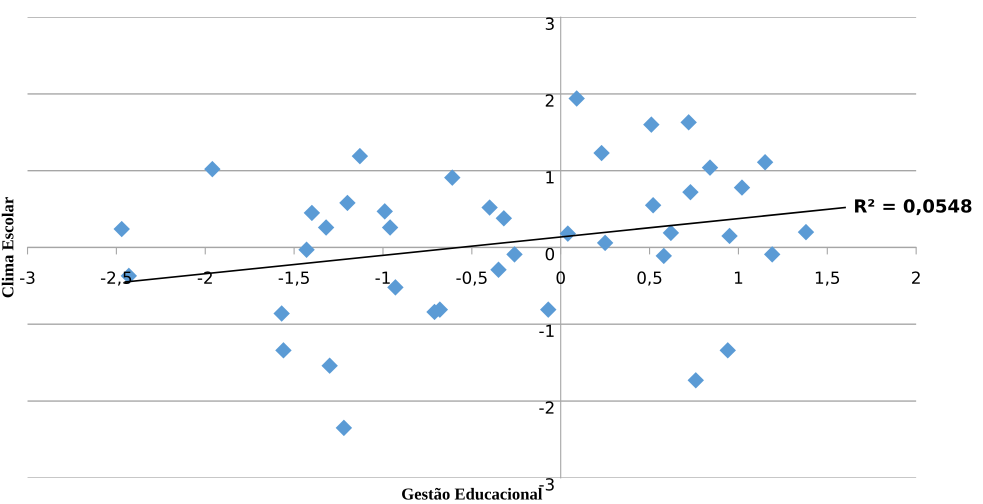  Describe the element at coordinates (546, 330) in the screenshot. I see `y-tick-label: -1` at that location.